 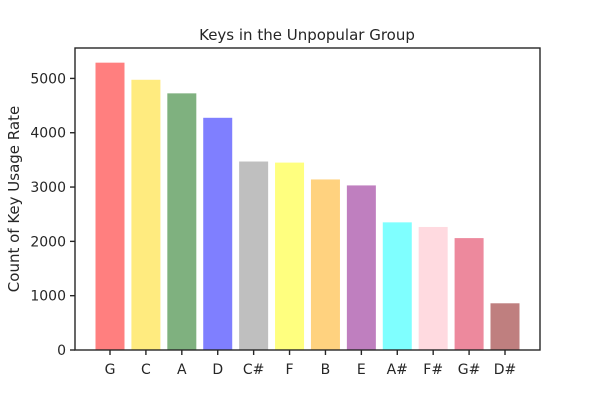 What do you see at coordinates (361, 267) in the screenshot?
I see `bar-e` at bounding box center [361, 267].